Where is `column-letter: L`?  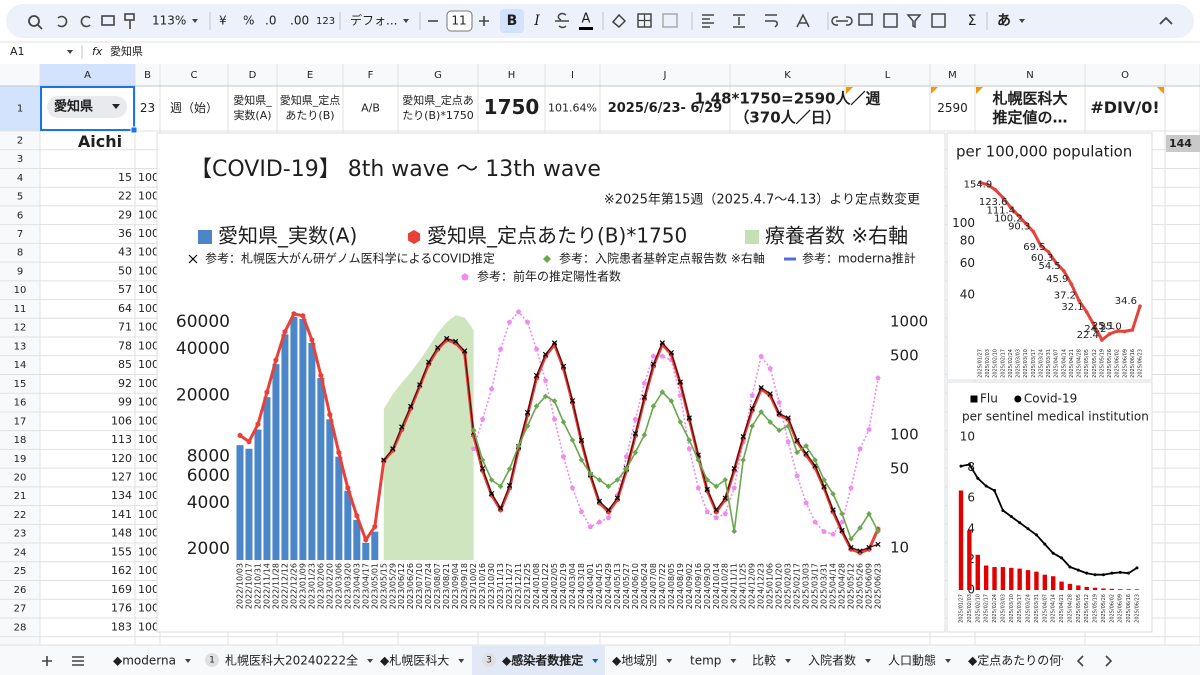
column-letter: L is located at coordinates (888, 75).